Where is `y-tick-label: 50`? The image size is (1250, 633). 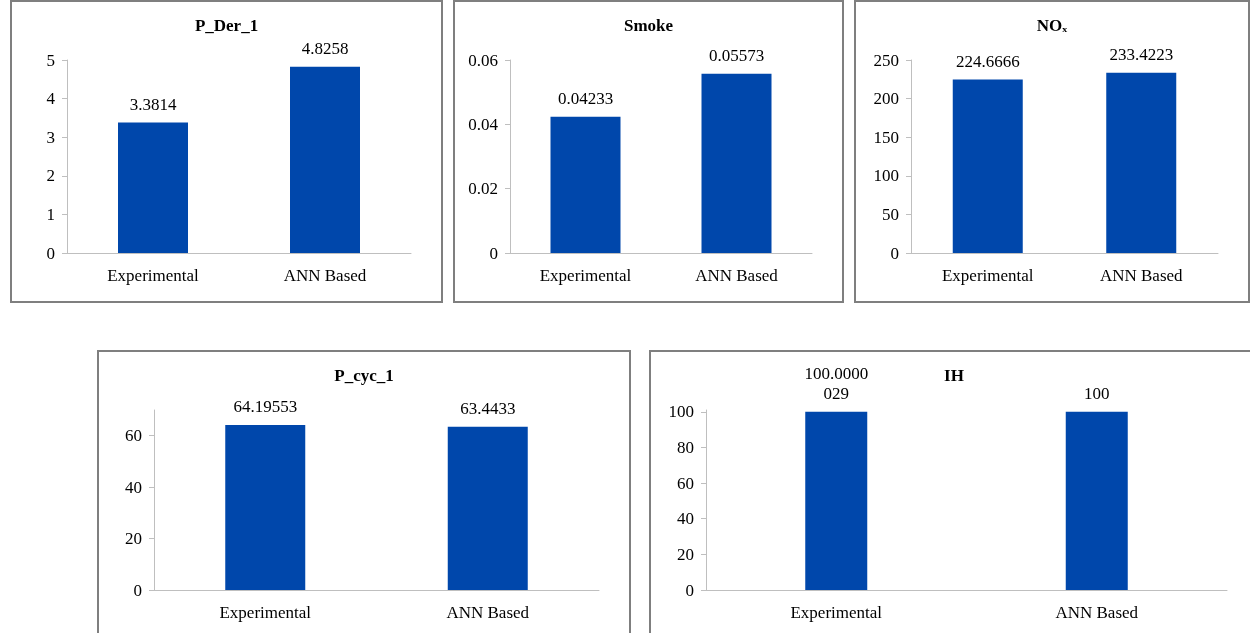 y-tick-label: 50 is located at coordinates (890, 214).